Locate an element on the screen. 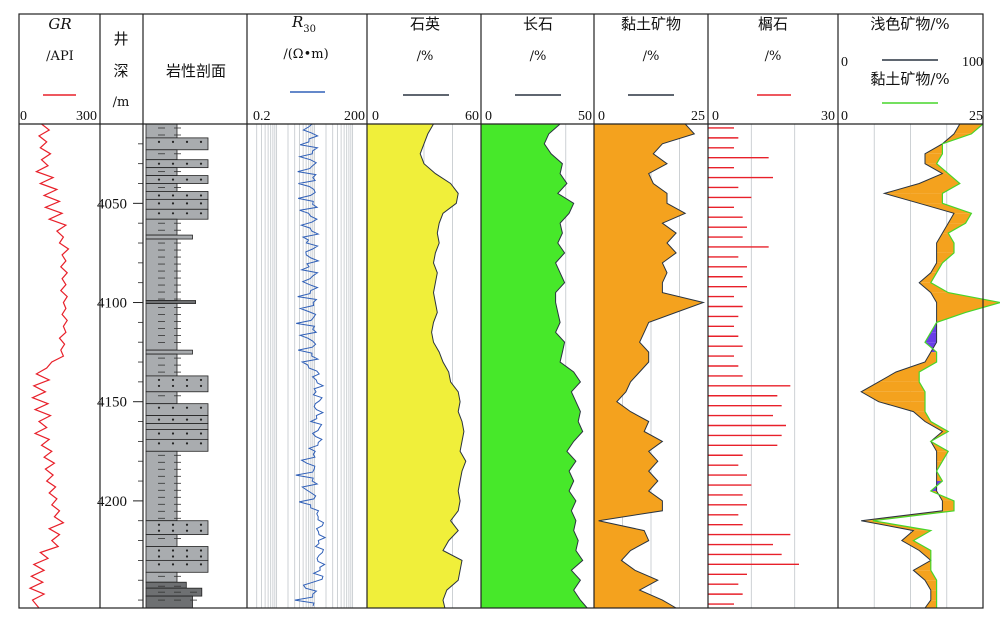 This screenshot has width=1000, height=628. feldspar-fill is located at coordinates (534, 366).